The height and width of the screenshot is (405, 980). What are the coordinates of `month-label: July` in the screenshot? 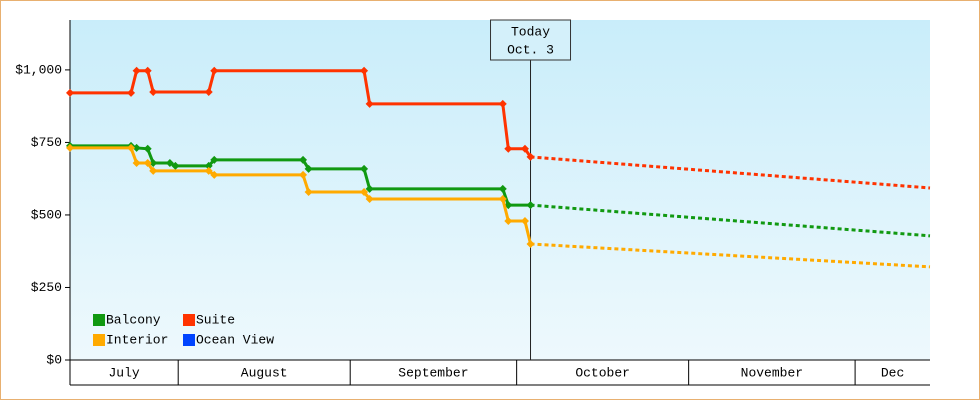 It's located at (123, 372).